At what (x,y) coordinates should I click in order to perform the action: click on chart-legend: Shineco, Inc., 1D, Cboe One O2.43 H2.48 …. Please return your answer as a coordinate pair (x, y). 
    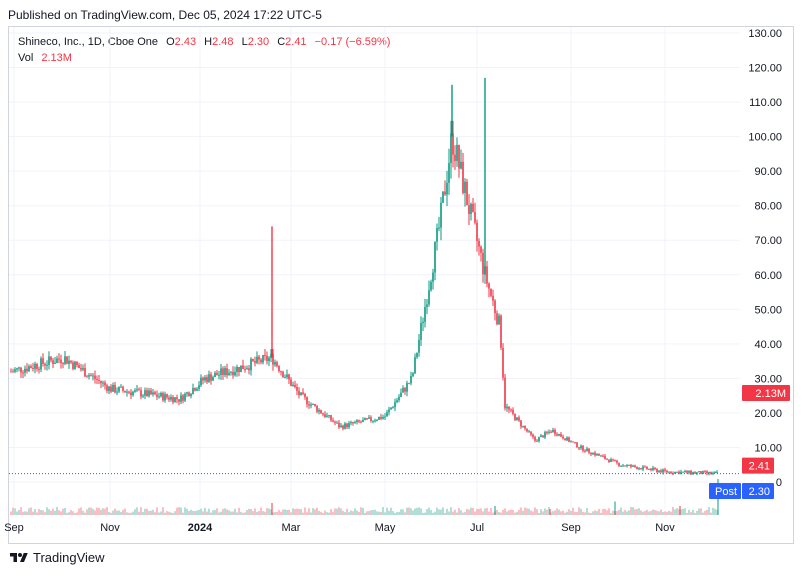
    Looking at the image, I should click on (204, 50).